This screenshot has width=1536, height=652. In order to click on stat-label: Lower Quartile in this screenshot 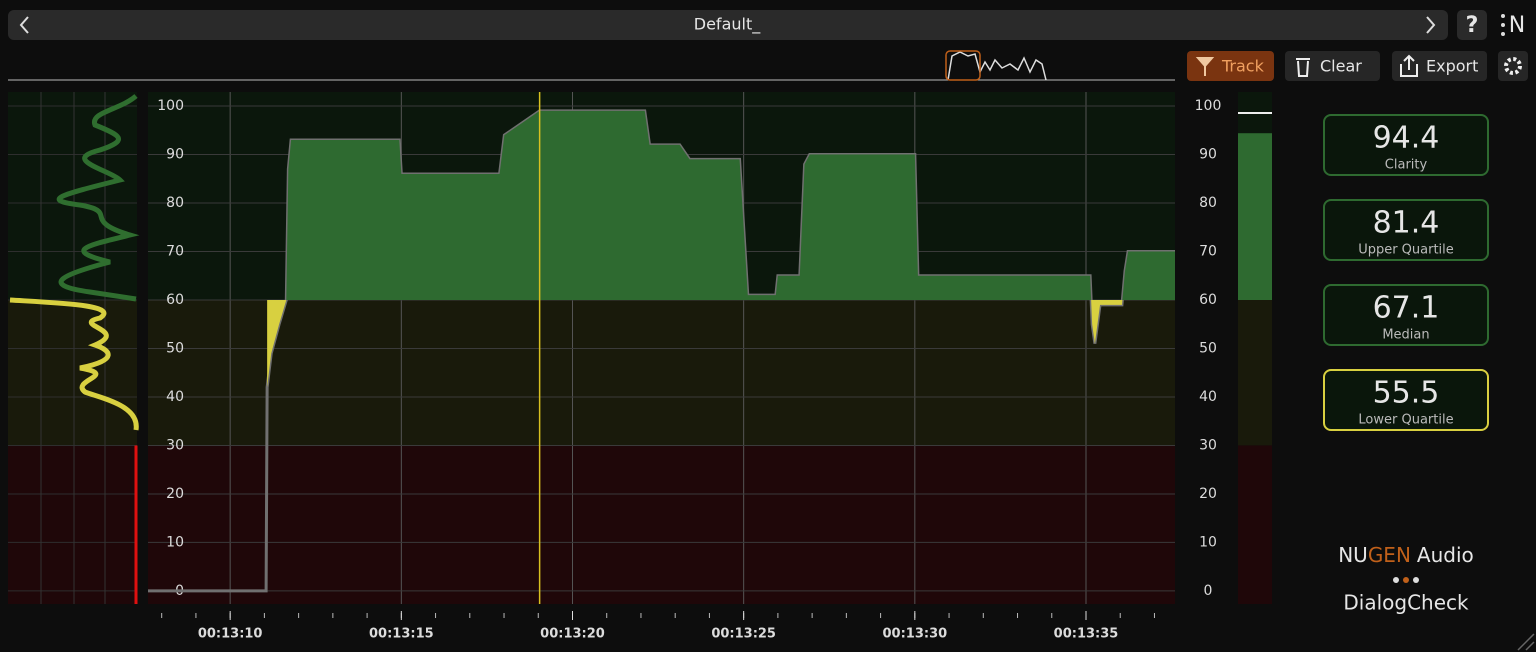, I will do `click(1405, 420)`.